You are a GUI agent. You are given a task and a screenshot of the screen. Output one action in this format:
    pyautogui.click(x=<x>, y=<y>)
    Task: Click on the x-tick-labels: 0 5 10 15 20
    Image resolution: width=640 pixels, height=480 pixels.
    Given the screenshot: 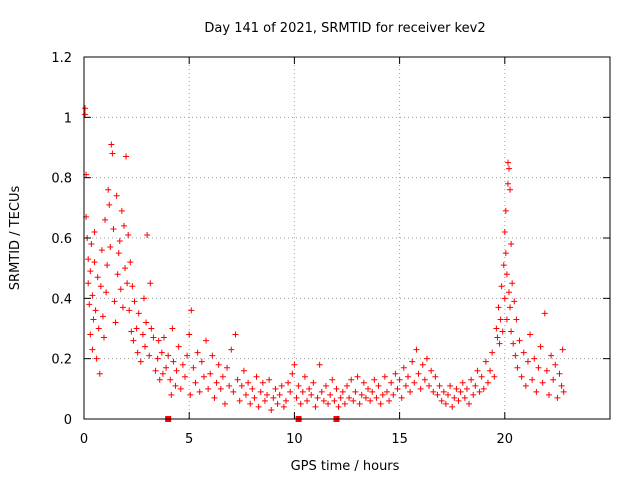 What is the action you would take?
    pyautogui.click(x=296, y=439)
    